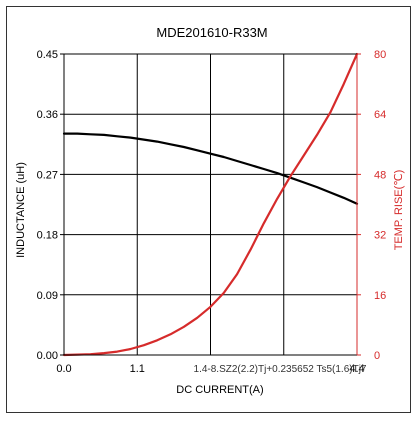  What do you see at coordinates (380, 296) in the screenshot?
I see `y-right-tick-label: 16` at bounding box center [380, 296].